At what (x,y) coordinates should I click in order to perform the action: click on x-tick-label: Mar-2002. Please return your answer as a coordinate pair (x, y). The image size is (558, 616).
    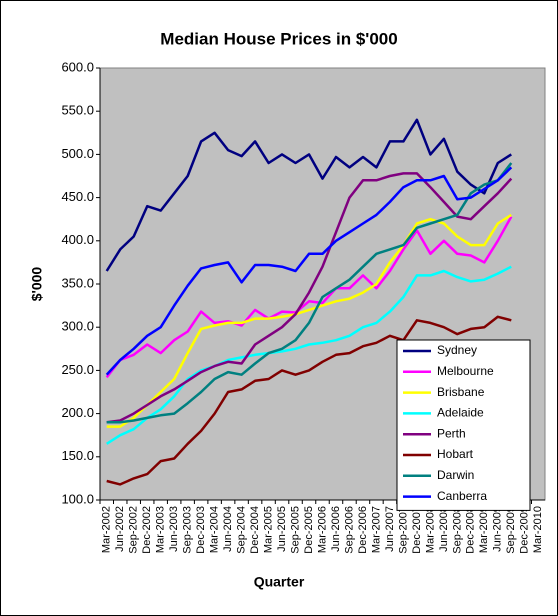
    Looking at the image, I should click on (107, 529).